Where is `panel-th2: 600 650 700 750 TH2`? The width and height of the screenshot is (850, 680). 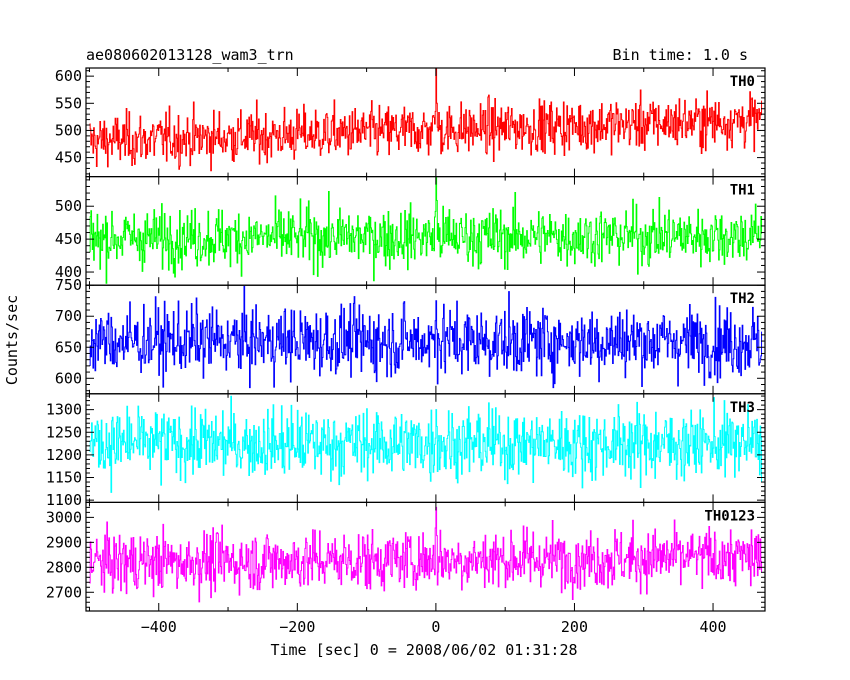 panel-th2: 600 650 700 750 TH2 is located at coordinates (410, 335).